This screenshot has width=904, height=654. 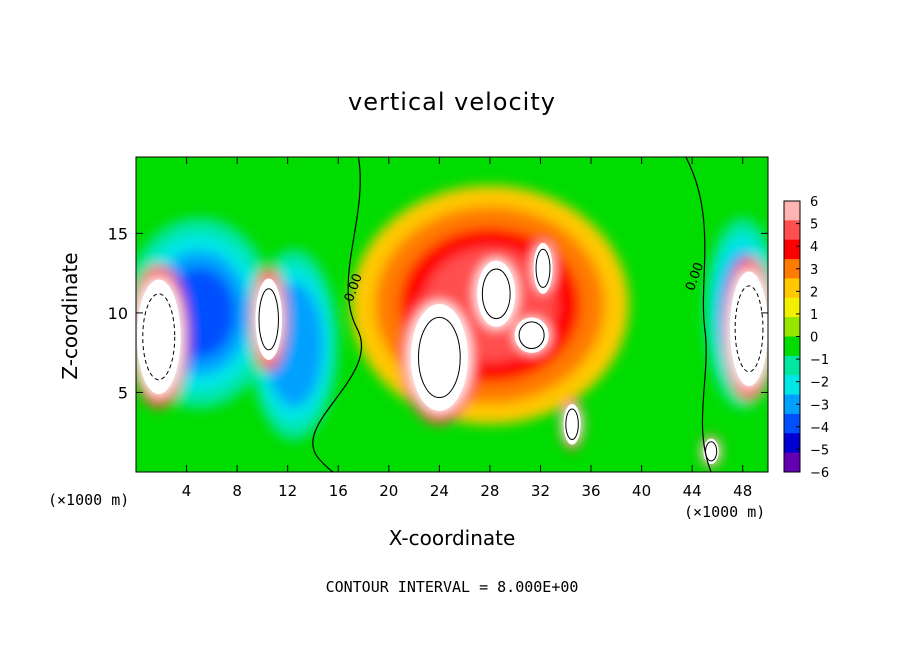 I want to click on x-tick-label: 16, so click(x=338, y=491).